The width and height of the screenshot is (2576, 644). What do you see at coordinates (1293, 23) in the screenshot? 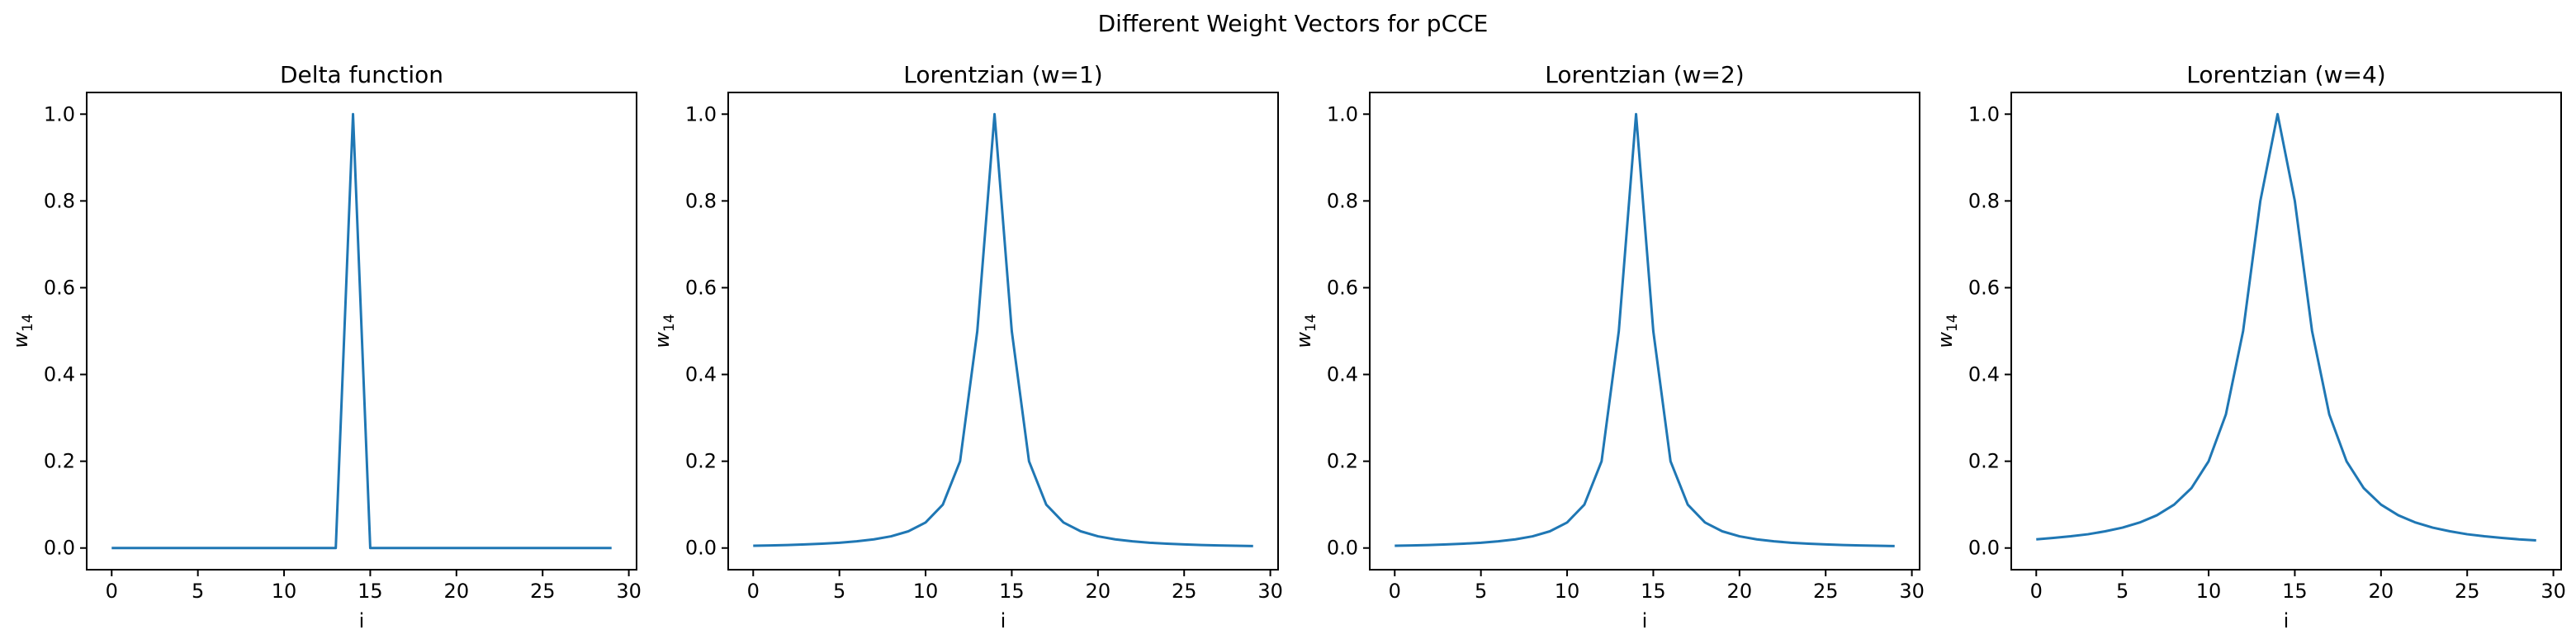
I see `figure-title: Different Weight Vectors for pCCE` at bounding box center [1293, 23].